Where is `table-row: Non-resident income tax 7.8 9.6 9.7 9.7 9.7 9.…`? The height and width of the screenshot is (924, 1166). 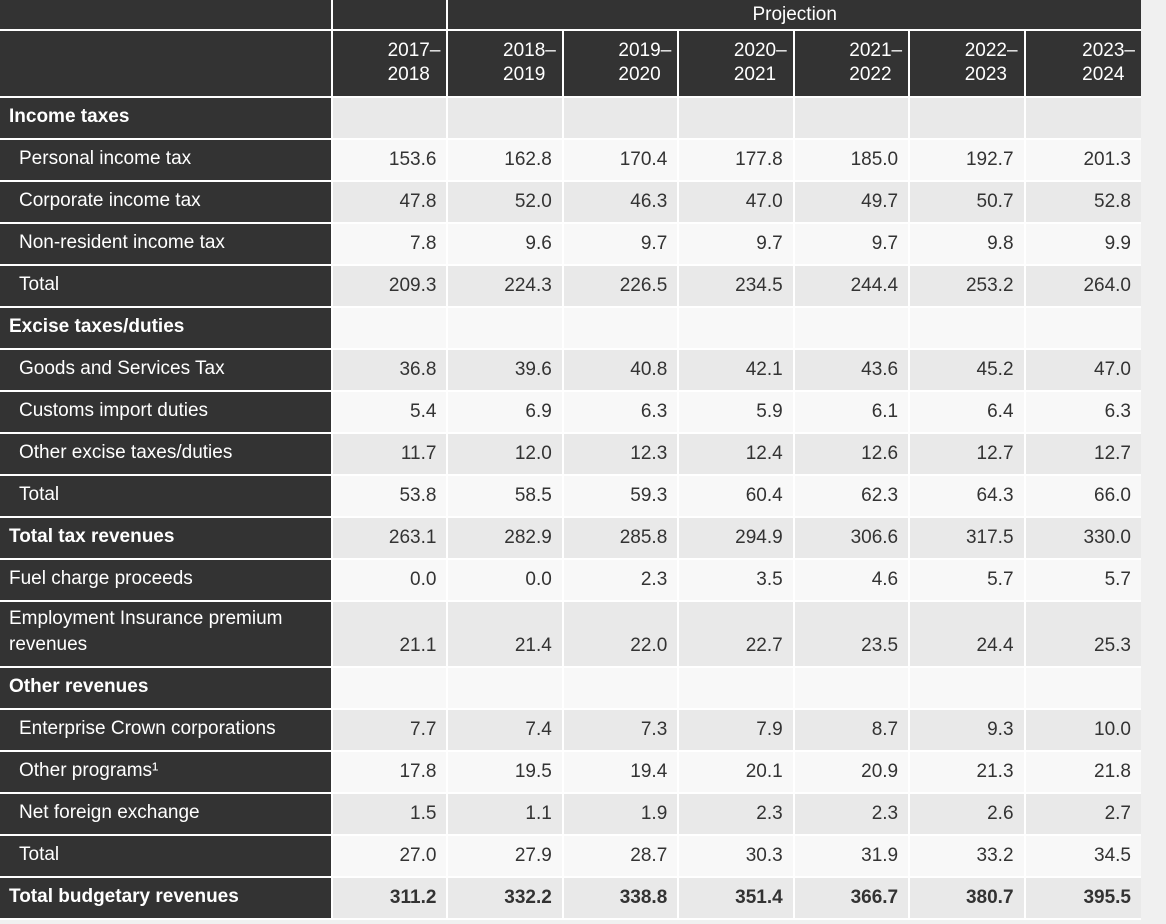
table-row: Non-resident income tax 7.8 9.6 9.7 9.7 9.7 9.… is located at coordinates (570, 245).